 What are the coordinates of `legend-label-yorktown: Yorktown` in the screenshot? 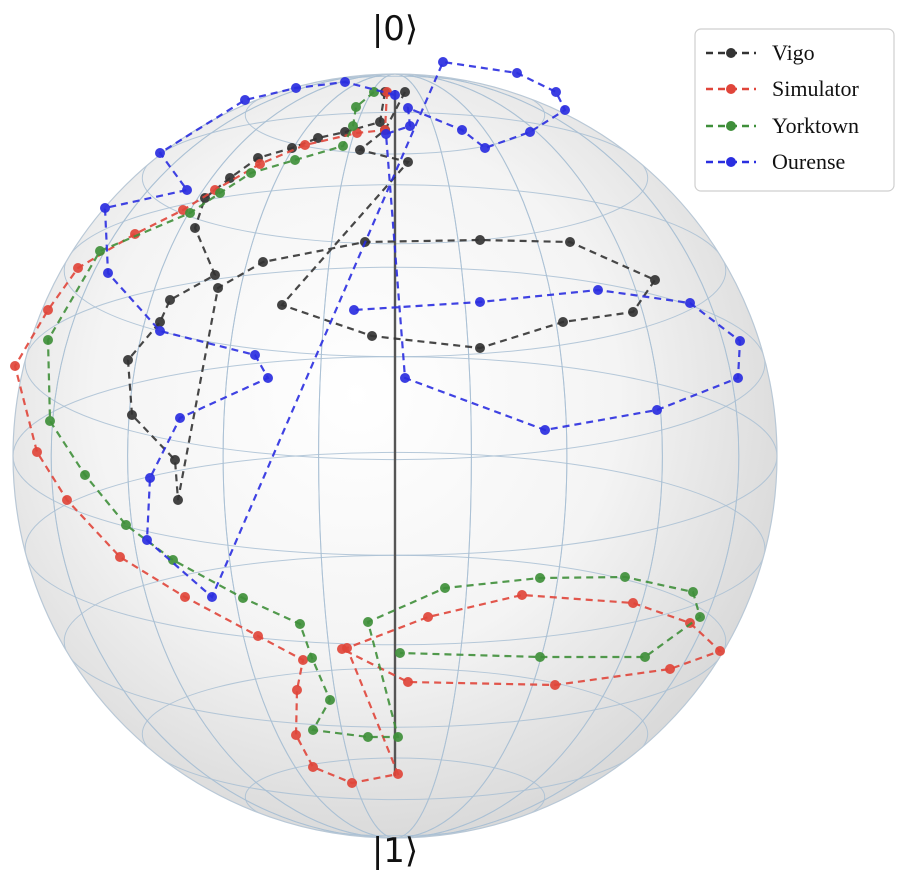 It's located at (815, 125).